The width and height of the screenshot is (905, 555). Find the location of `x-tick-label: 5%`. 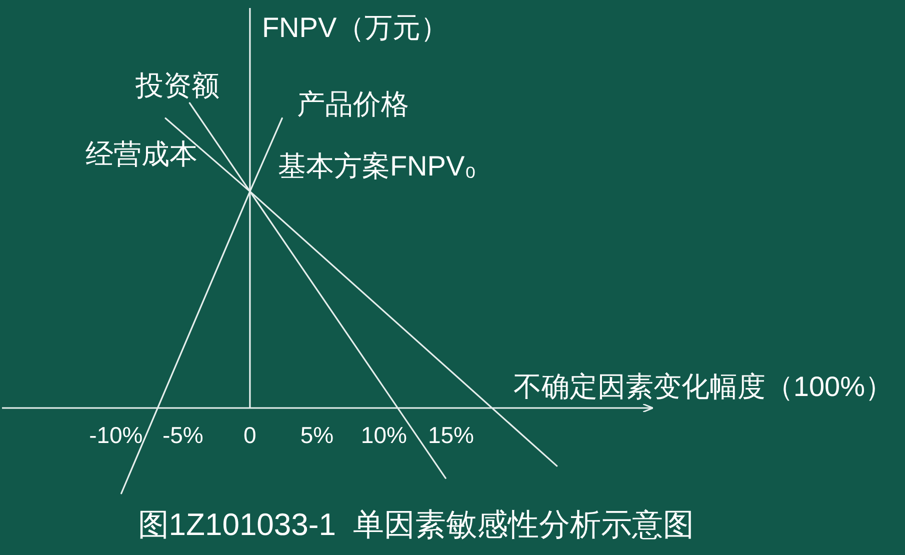

x-tick-label: 5% is located at coordinates (317, 435).